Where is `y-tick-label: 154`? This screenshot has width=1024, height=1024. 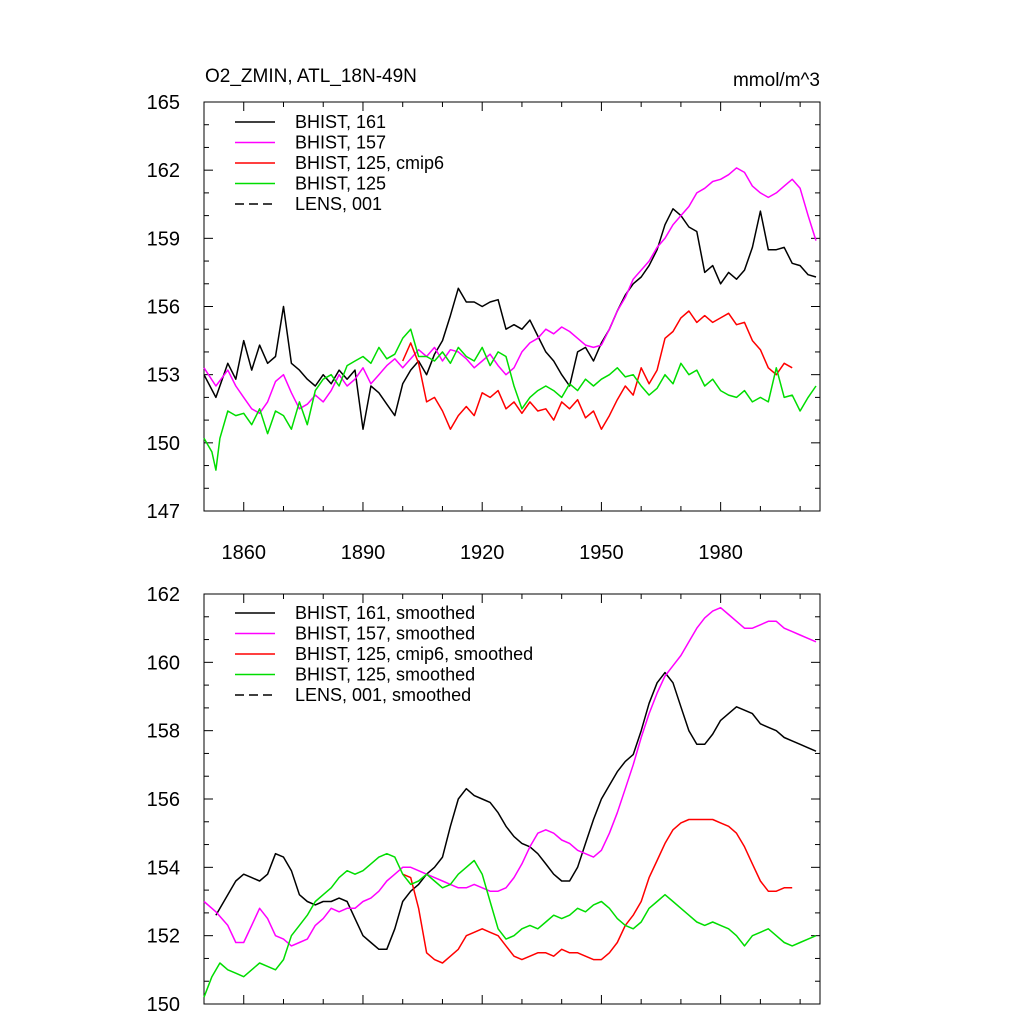 y-tick-label: 154 is located at coordinates (163, 868).